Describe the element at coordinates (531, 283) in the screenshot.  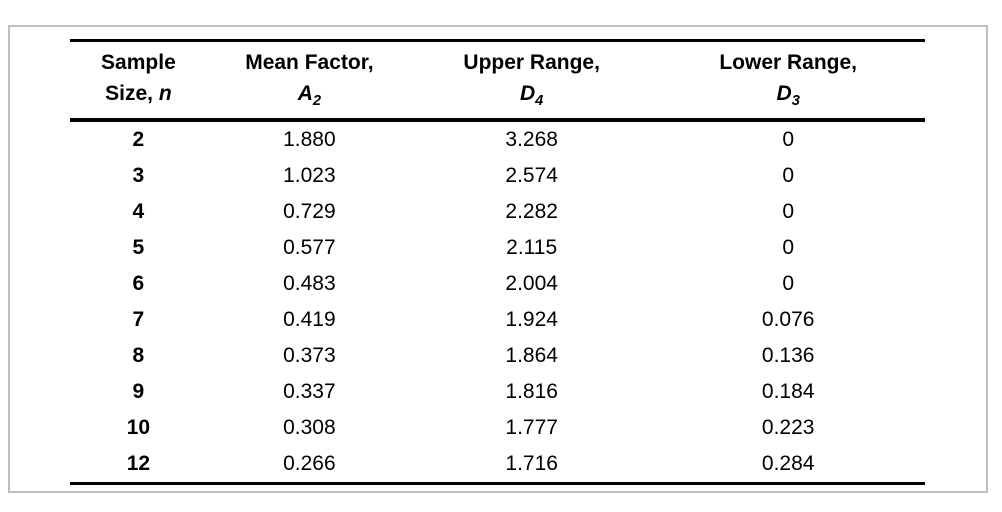
I see `cell-d4: 2.004` at that location.